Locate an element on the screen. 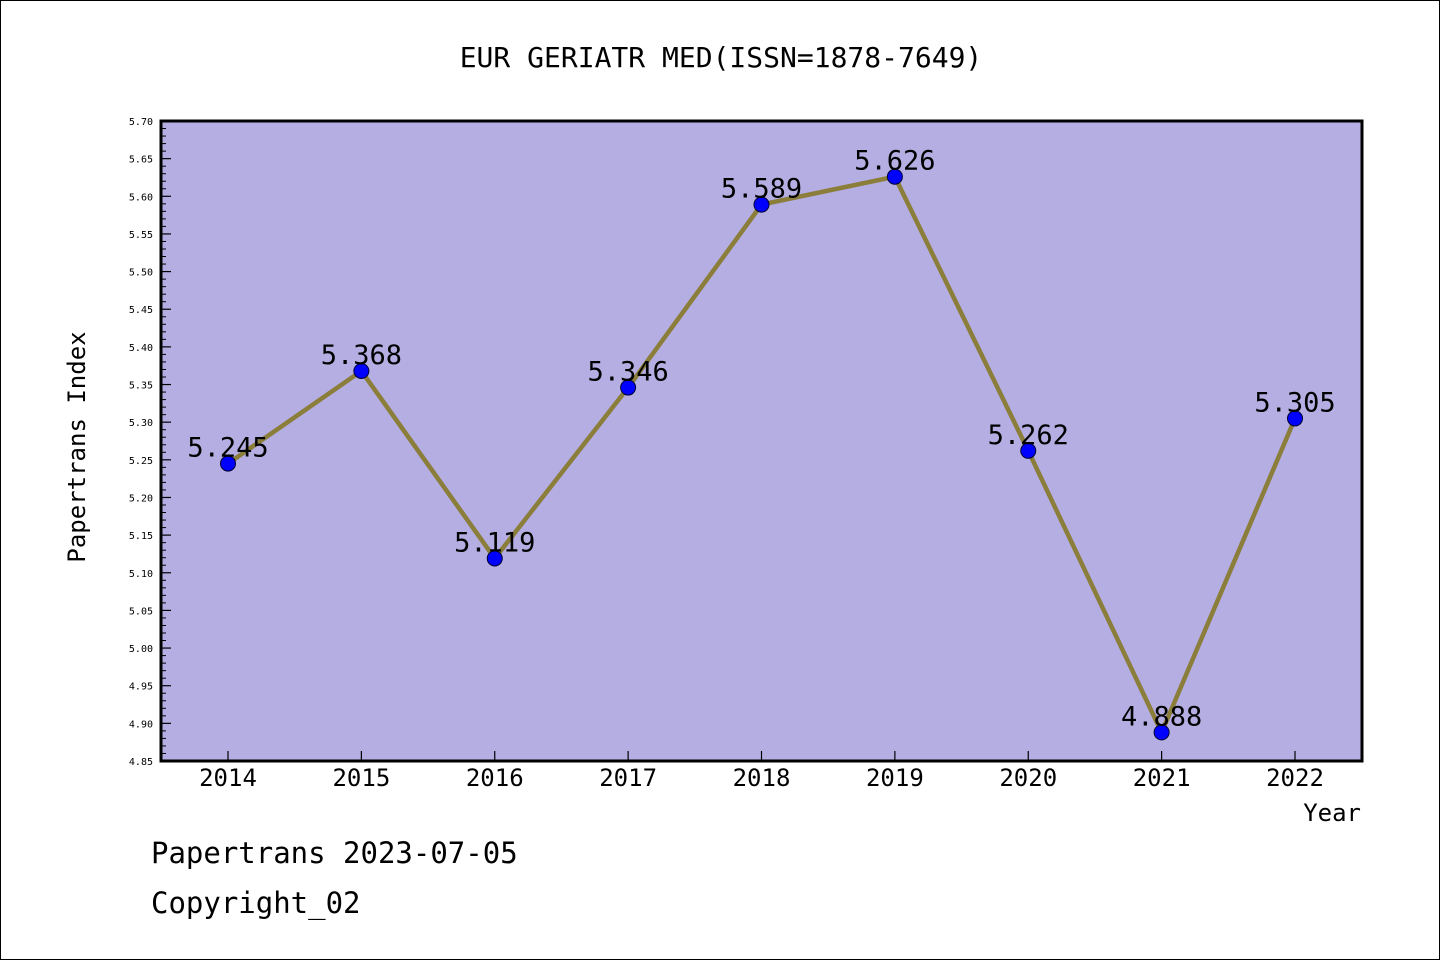 Image resolution: width=1440 pixels, height=960 pixels. y-tick-label: 5.20 is located at coordinates (141, 498).